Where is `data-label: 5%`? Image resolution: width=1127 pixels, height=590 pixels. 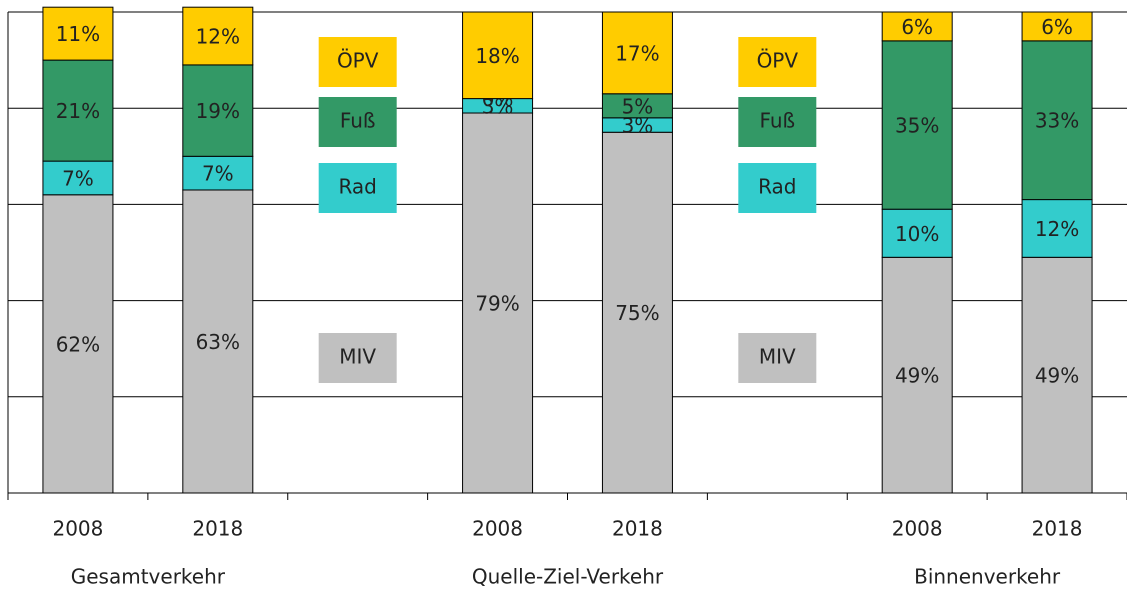 data-label: 5% is located at coordinates (638, 106).